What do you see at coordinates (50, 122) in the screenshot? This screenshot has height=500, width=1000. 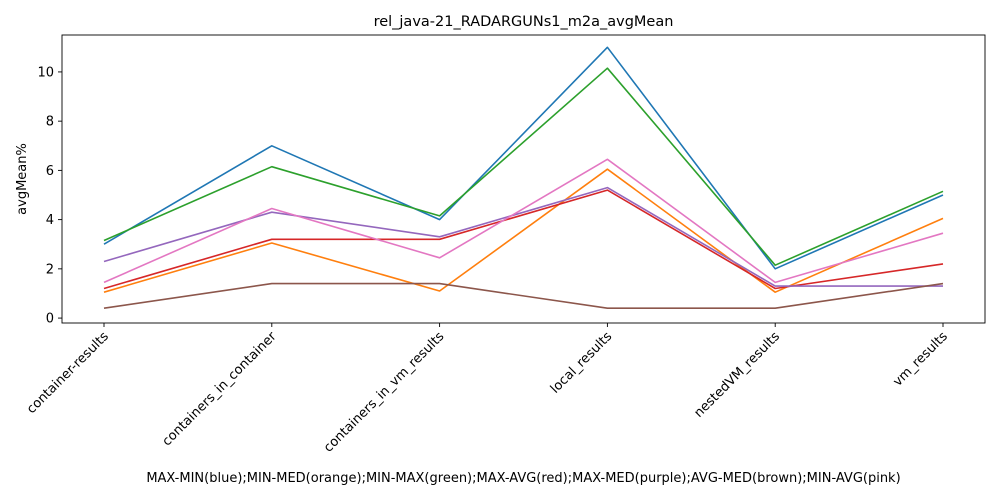 I see `y-tick-label: 8` at bounding box center [50, 122].